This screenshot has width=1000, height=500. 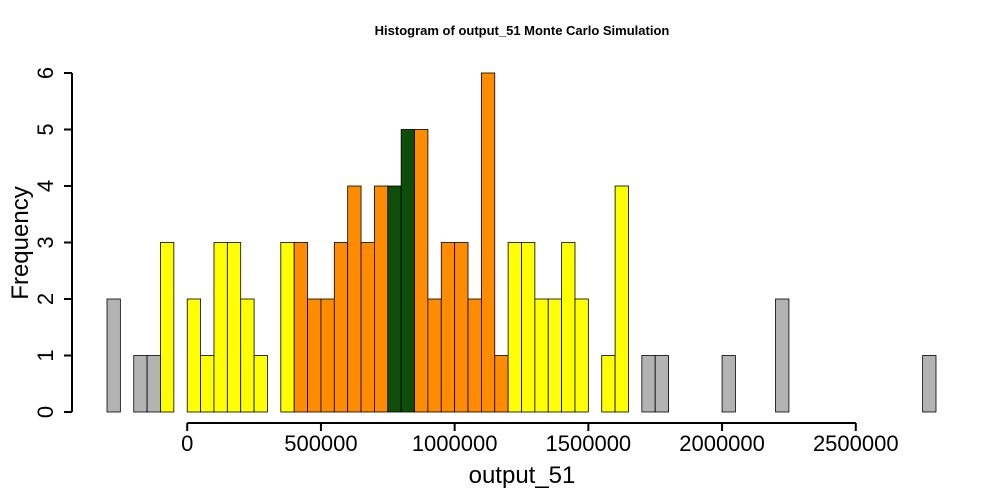 What do you see at coordinates (856, 443) in the screenshot?
I see `x-tick-label: 2500000` at bounding box center [856, 443].